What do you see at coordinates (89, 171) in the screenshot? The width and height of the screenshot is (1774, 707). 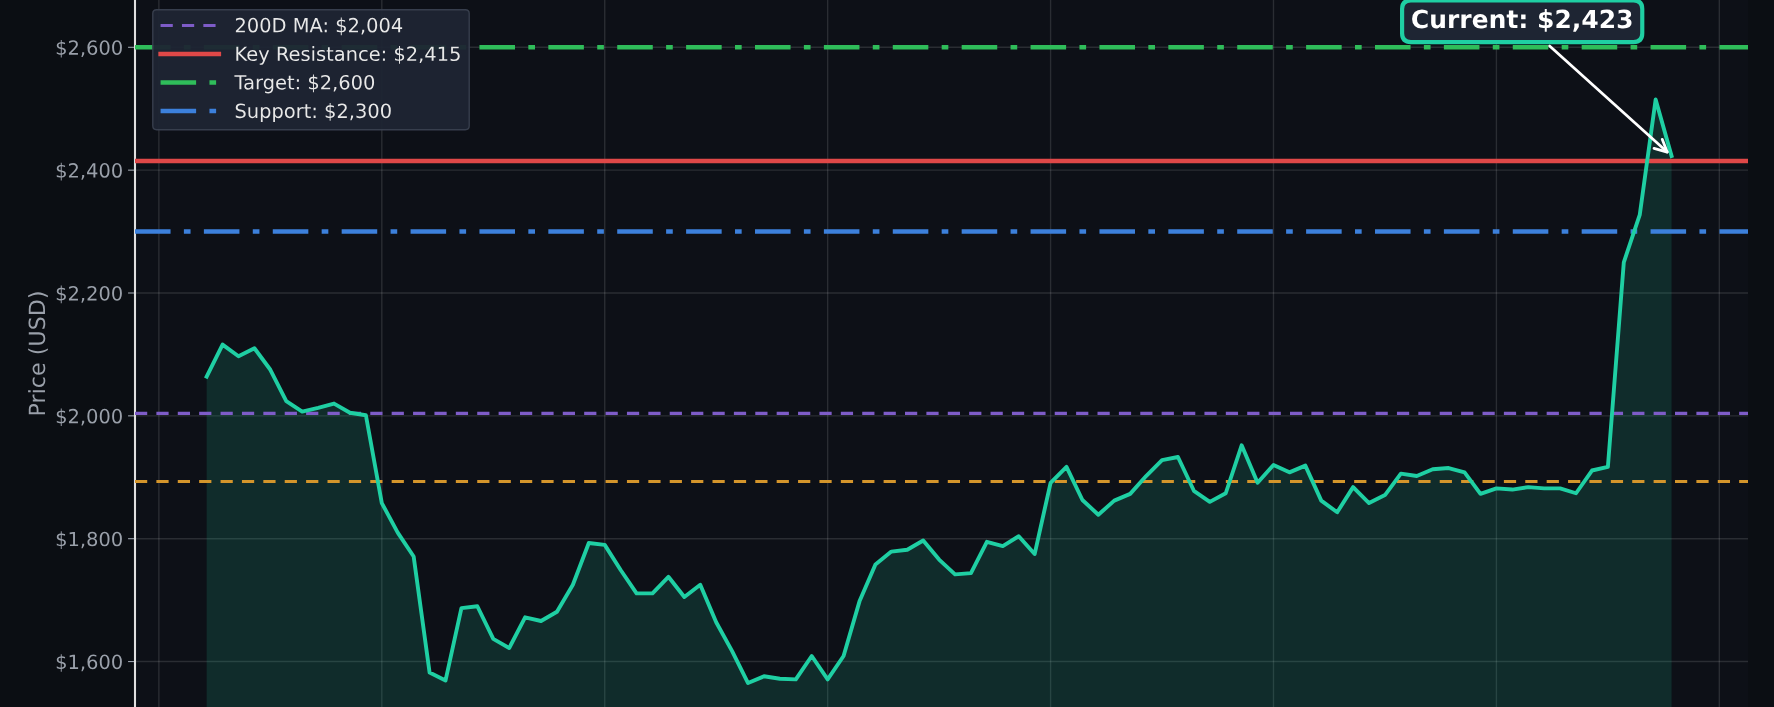 I see `y-tick-label: $2,400` at bounding box center [89, 171].